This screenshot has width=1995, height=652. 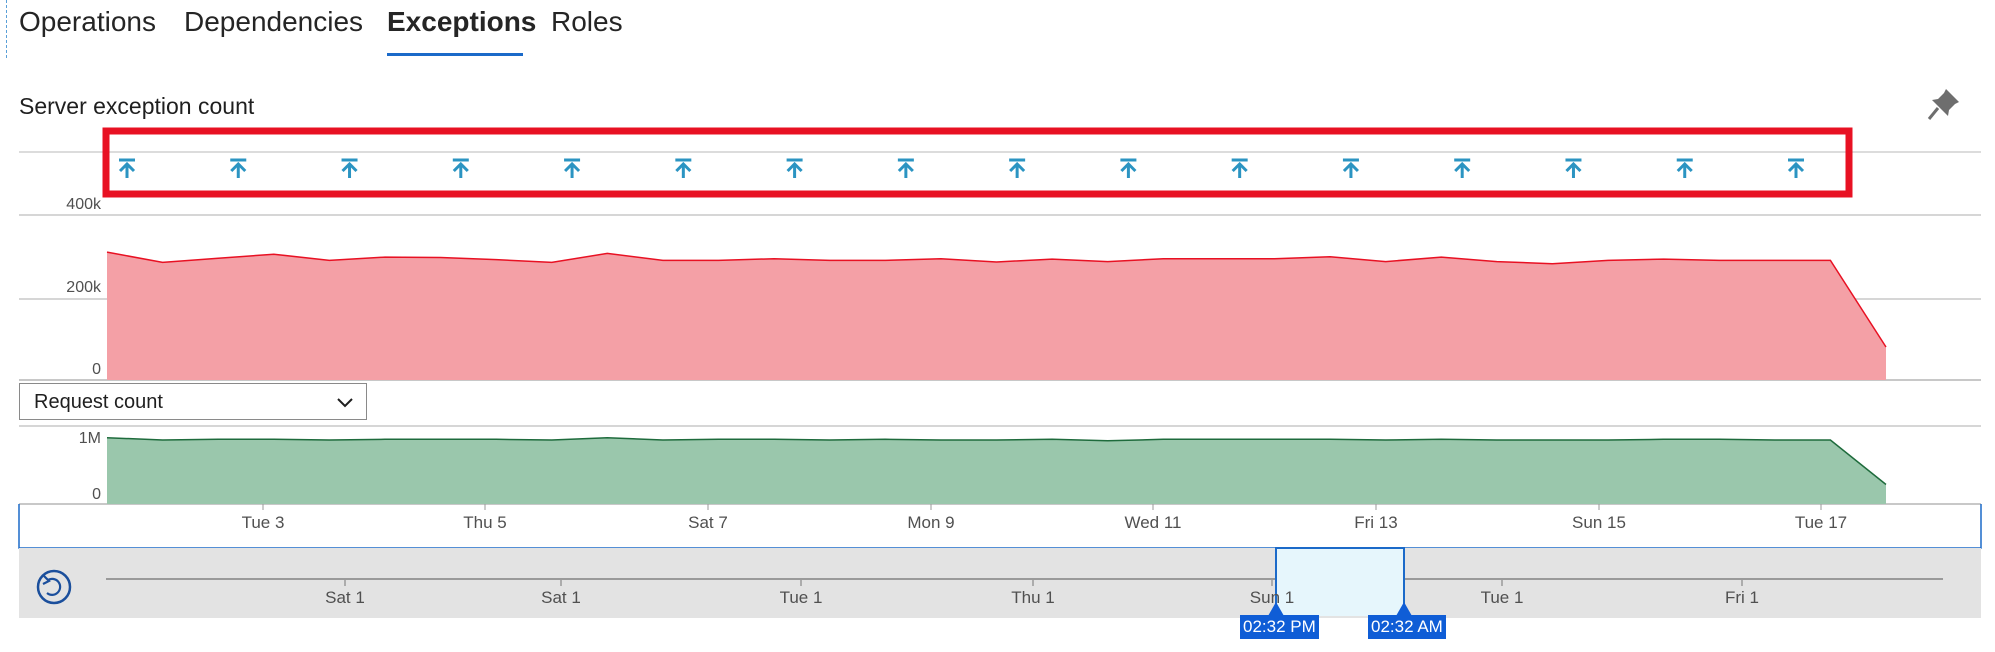 What do you see at coordinates (137, 106) in the screenshot?
I see `chart-title: Server exception count` at bounding box center [137, 106].